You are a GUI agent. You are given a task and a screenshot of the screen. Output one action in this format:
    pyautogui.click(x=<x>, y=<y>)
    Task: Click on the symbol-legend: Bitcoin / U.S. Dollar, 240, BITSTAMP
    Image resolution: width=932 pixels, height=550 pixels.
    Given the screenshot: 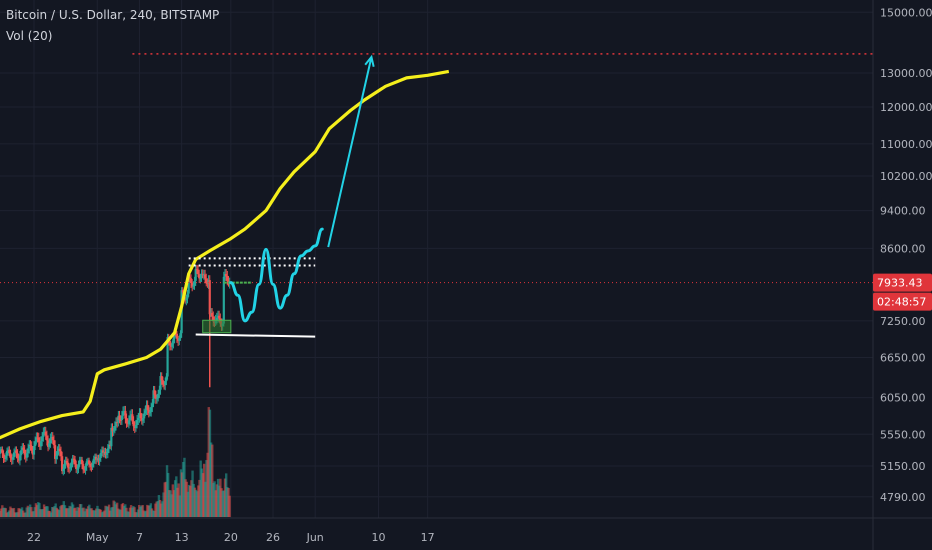 What is the action you would take?
    pyautogui.click(x=113, y=15)
    